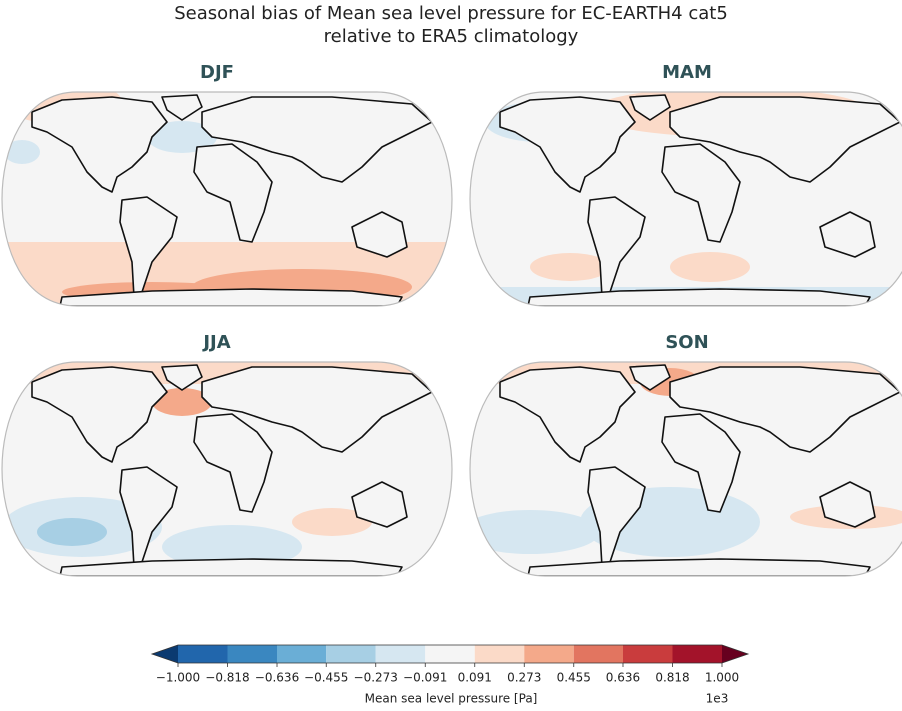  I want to click on colorbar-label: Mean sea level pressure [Pa], so click(451, 699).